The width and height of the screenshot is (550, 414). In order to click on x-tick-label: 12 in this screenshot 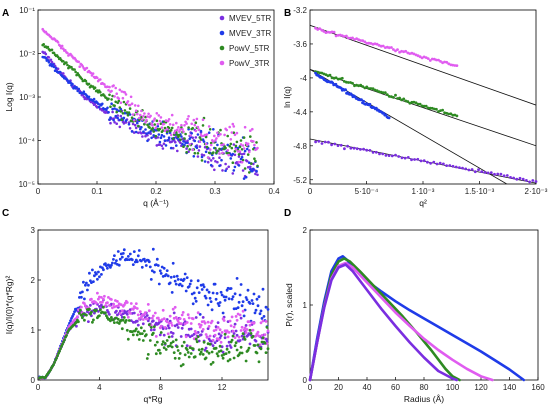, I will do `click(222, 387)`.